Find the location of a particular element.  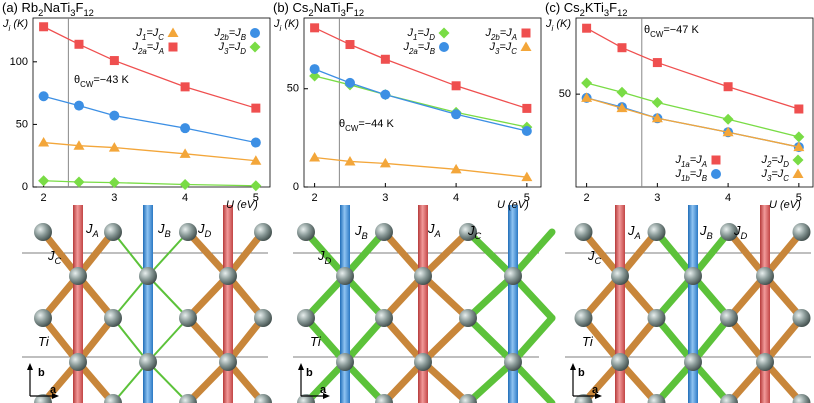

structure-label: Ti is located at coordinates (316, 341).